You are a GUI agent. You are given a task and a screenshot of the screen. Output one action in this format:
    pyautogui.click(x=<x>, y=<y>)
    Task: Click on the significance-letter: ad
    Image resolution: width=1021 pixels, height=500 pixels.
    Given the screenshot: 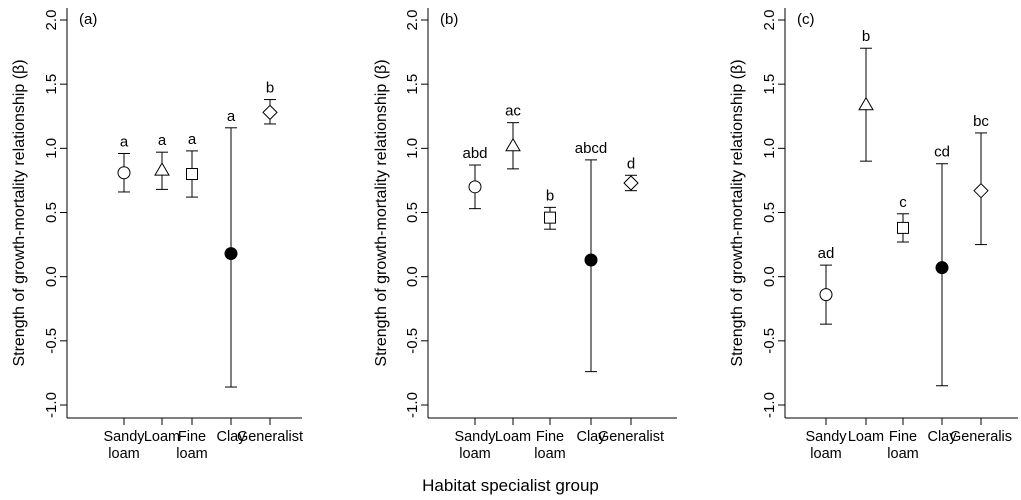 What is the action you would take?
    pyautogui.click(x=826, y=253)
    